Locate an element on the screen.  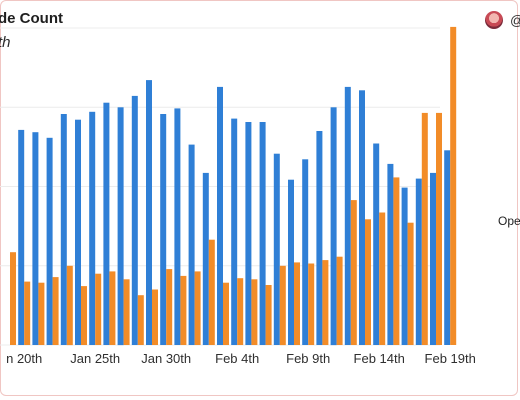
side-panel-label: Ope is located at coordinates (509, 221).